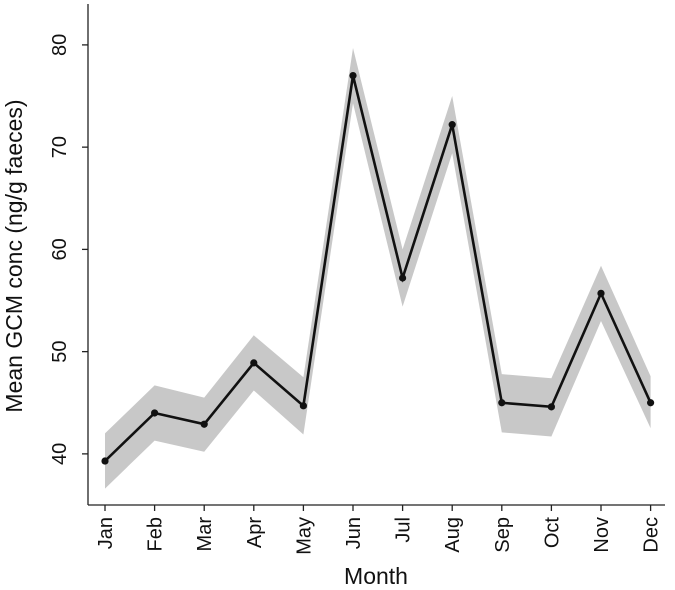  What do you see at coordinates (155, 413) in the screenshot?
I see `data-point-feb` at bounding box center [155, 413].